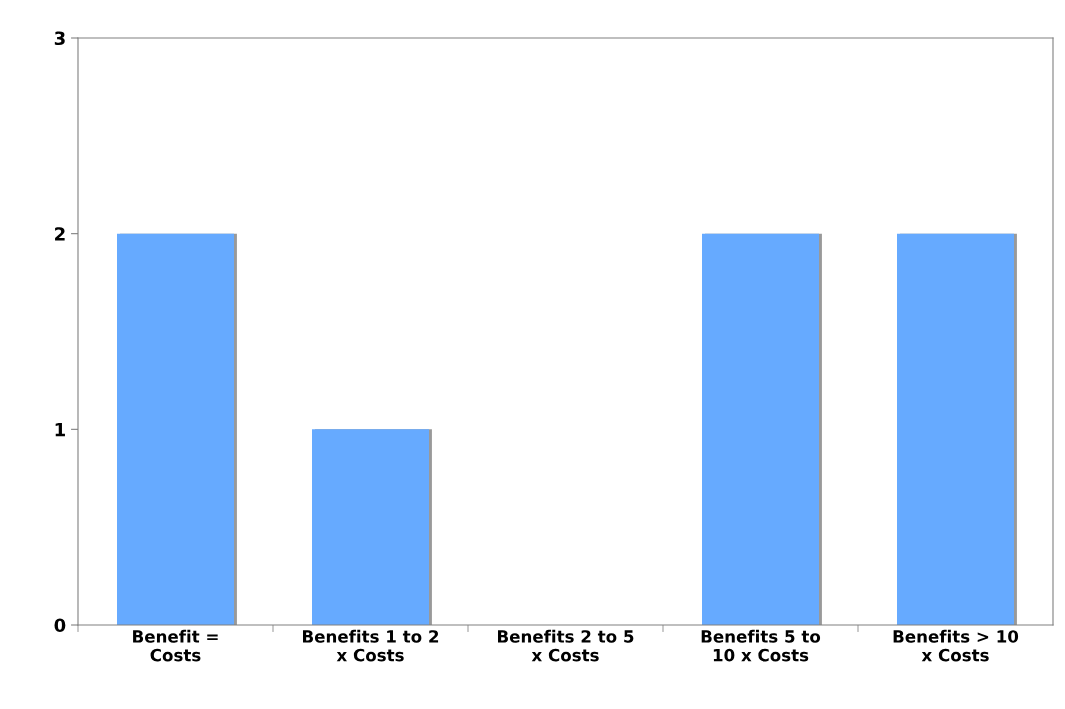 Image resolution: width=1065 pixels, height=709 pixels. I want to click on y-tick-label: 2, so click(60, 234).